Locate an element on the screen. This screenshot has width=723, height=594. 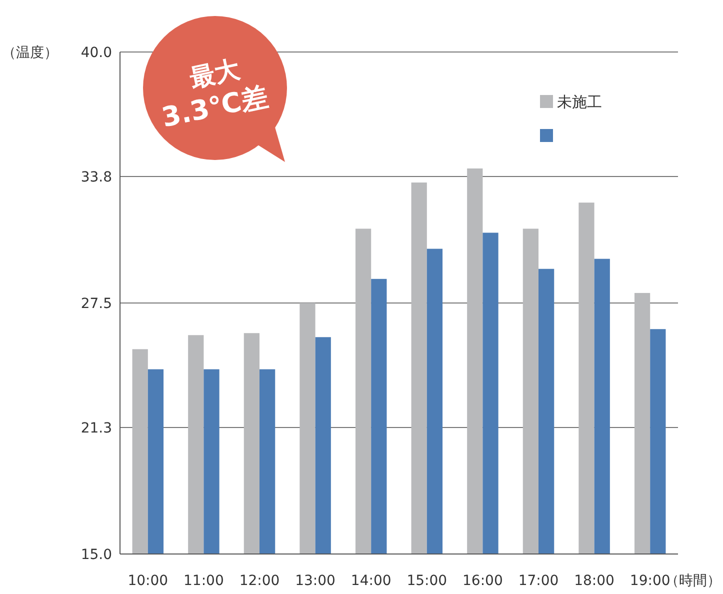
y-tick-label: 15.0 is located at coordinates (96, 555).